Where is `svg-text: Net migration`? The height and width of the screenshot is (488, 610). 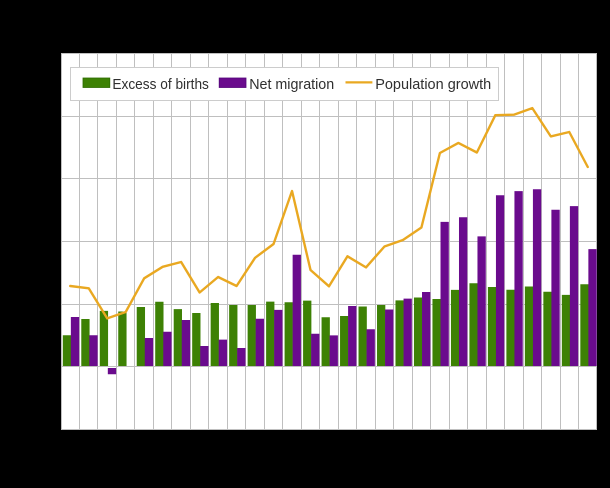
svg-text: Net migration is located at coordinates (291, 84).